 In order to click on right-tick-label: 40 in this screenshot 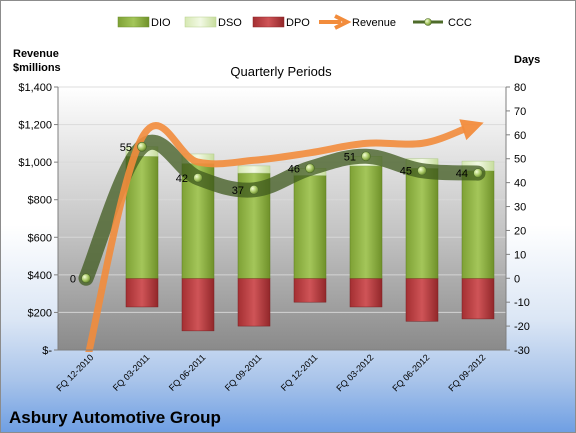, I will do `click(520, 184)`.